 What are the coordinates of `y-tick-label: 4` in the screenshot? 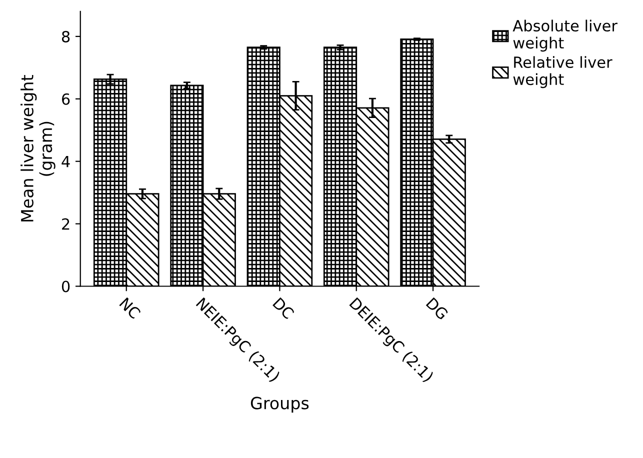 It's located at (66, 162).